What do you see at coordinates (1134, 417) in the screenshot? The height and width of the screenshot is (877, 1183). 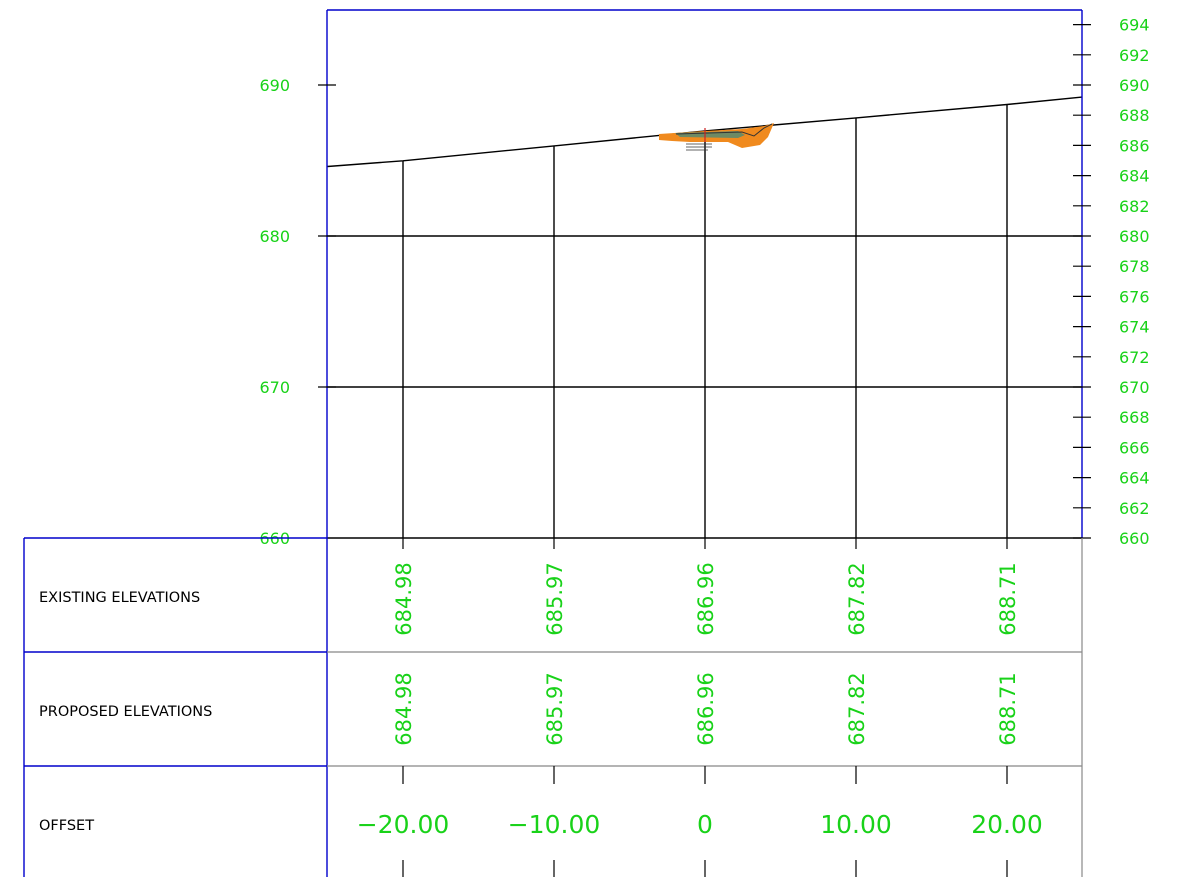 I see `right-axis-label-668: 668` at bounding box center [1134, 417].